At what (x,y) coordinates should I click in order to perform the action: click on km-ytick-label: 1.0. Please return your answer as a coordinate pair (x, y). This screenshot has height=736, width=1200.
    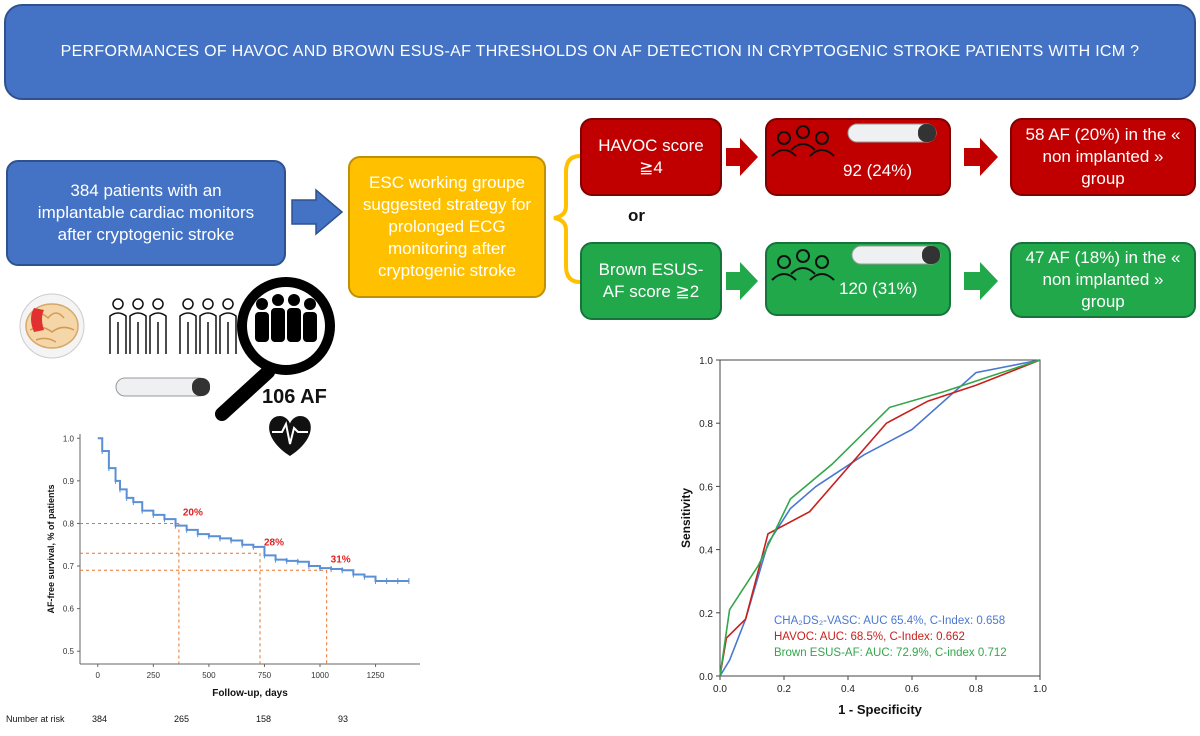
    Looking at the image, I should click on (69, 438).